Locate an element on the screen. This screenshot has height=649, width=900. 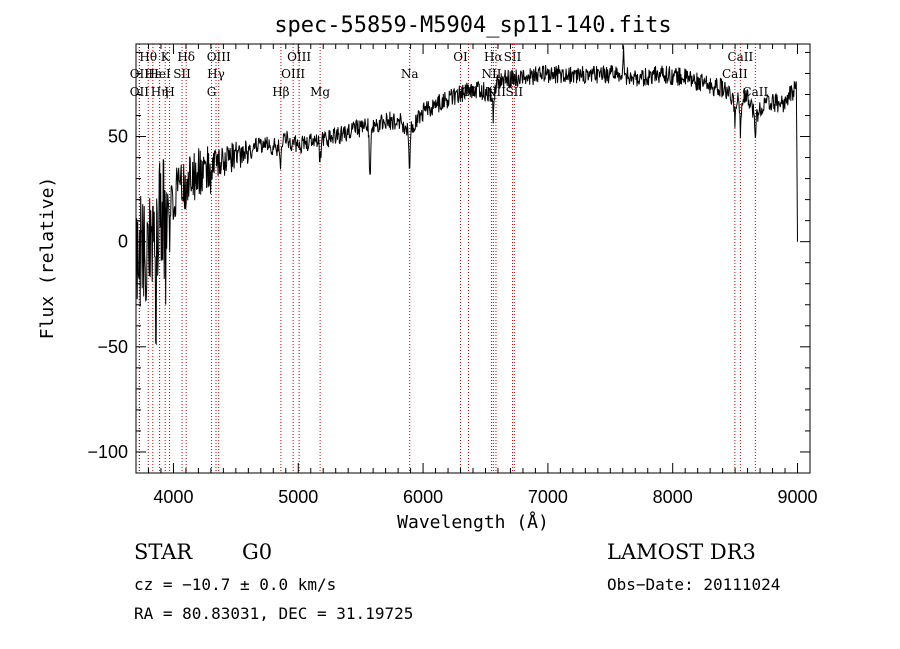
x-tick-label: 4000 is located at coordinates (173, 497).